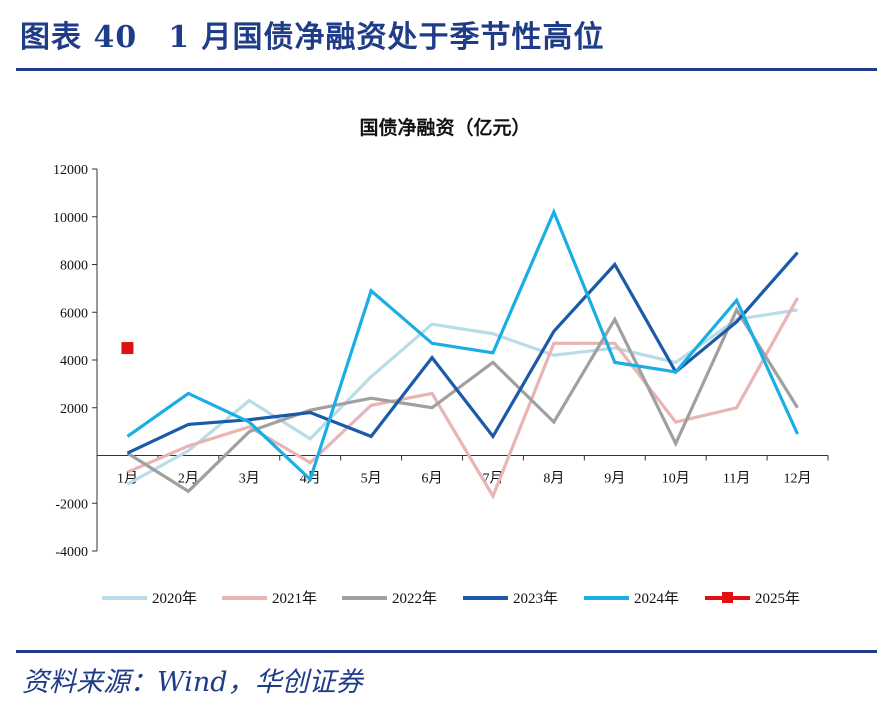 The width and height of the screenshot is (893, 707). I want to click on x-axis-ticks: 1月 2月 3月 4月 5月 6月 7月 8月 9月 10月 11月 12月, so click(462, 471).